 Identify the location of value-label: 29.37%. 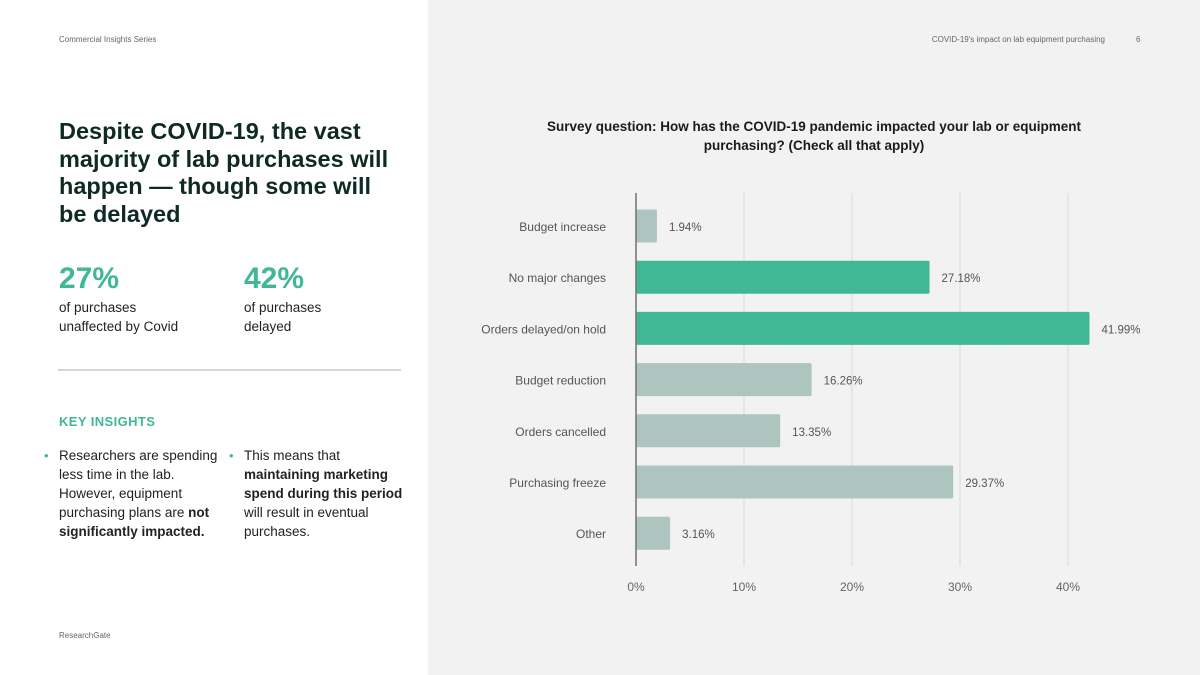
(984, 484).